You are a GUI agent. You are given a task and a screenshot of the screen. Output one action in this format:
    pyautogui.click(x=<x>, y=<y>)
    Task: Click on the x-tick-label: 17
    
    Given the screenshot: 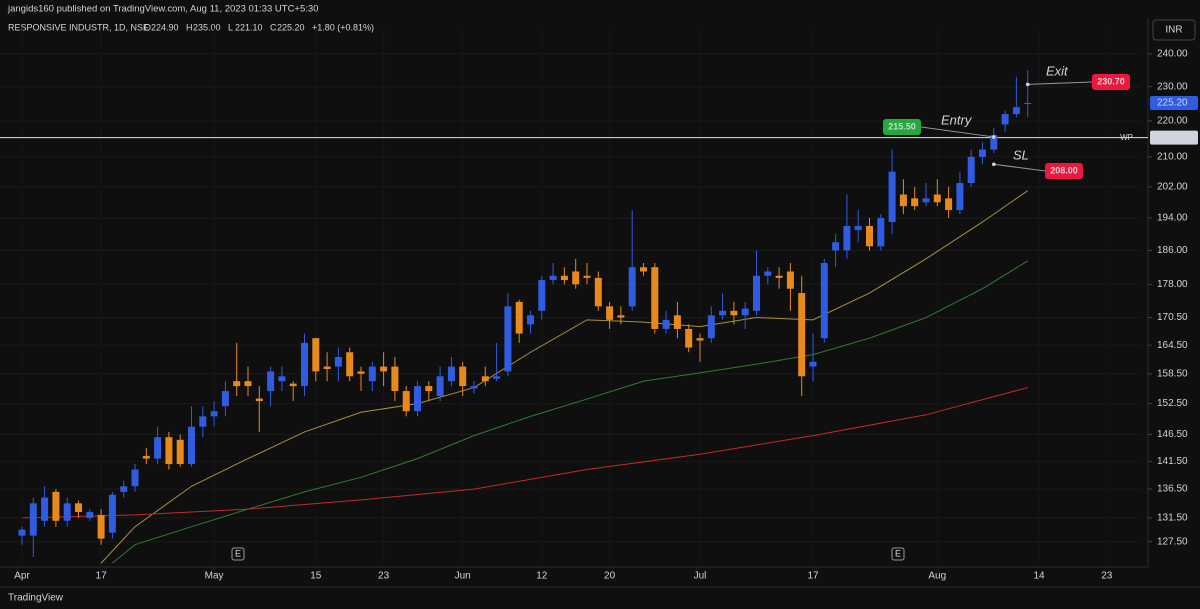 What is the action you would take?
    pyautogui.click(x=813, y=576)
    